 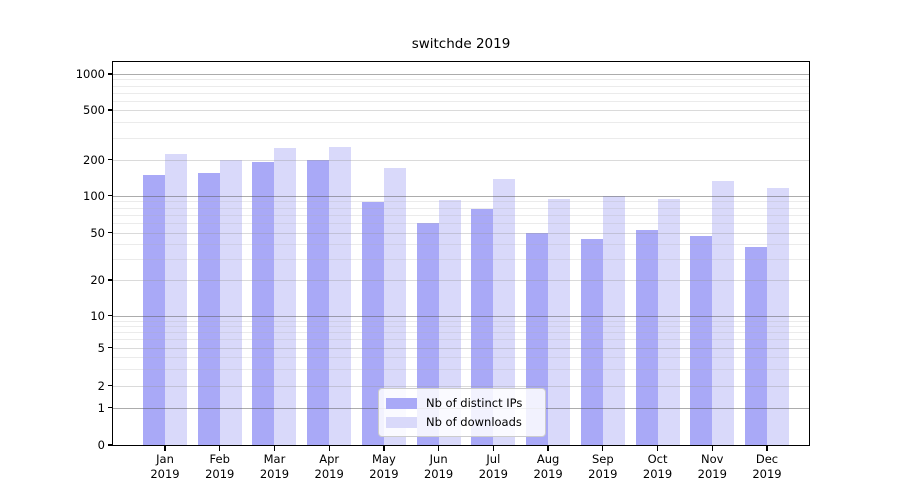 What do you see at coordinates (493, 448) in the screenshot?
I see `x-tick-mark-jul` at bounding box center [493, 448].